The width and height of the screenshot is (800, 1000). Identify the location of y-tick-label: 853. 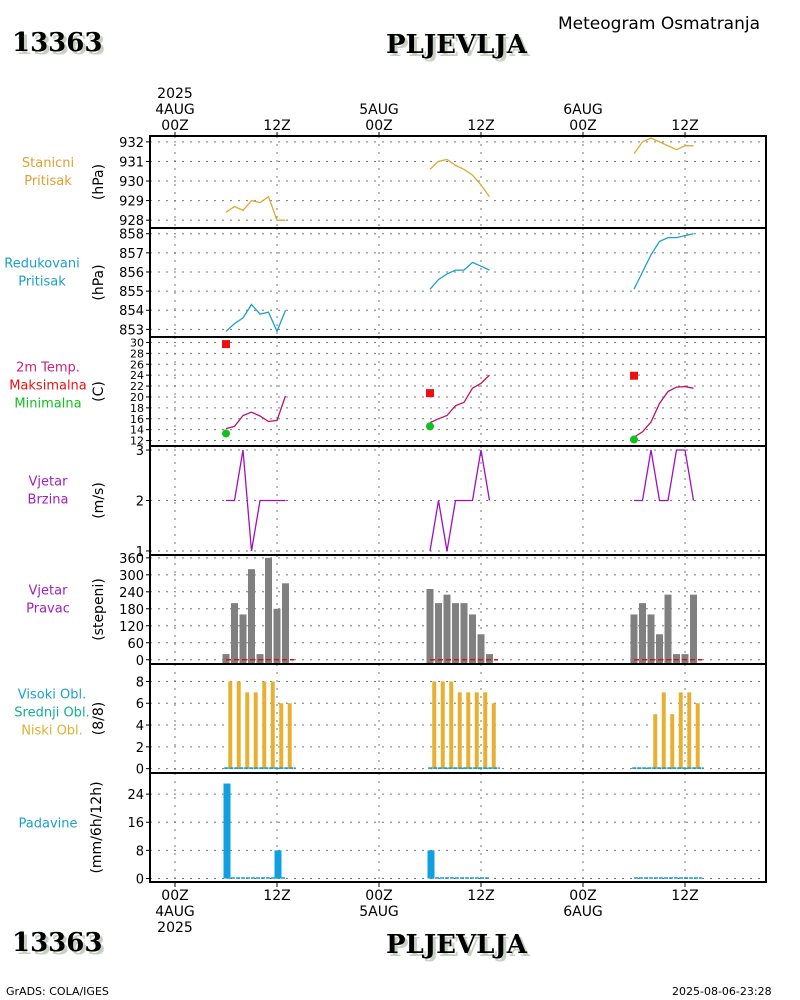
(131, 330).